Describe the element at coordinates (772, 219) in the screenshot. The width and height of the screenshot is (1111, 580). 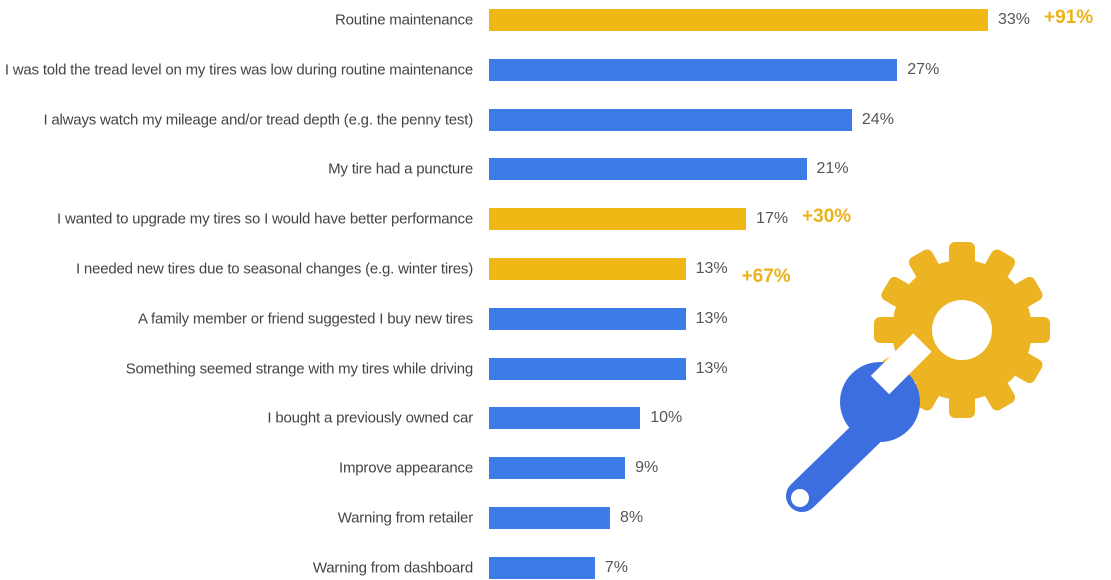
I see `value-label: 17%` at that location.